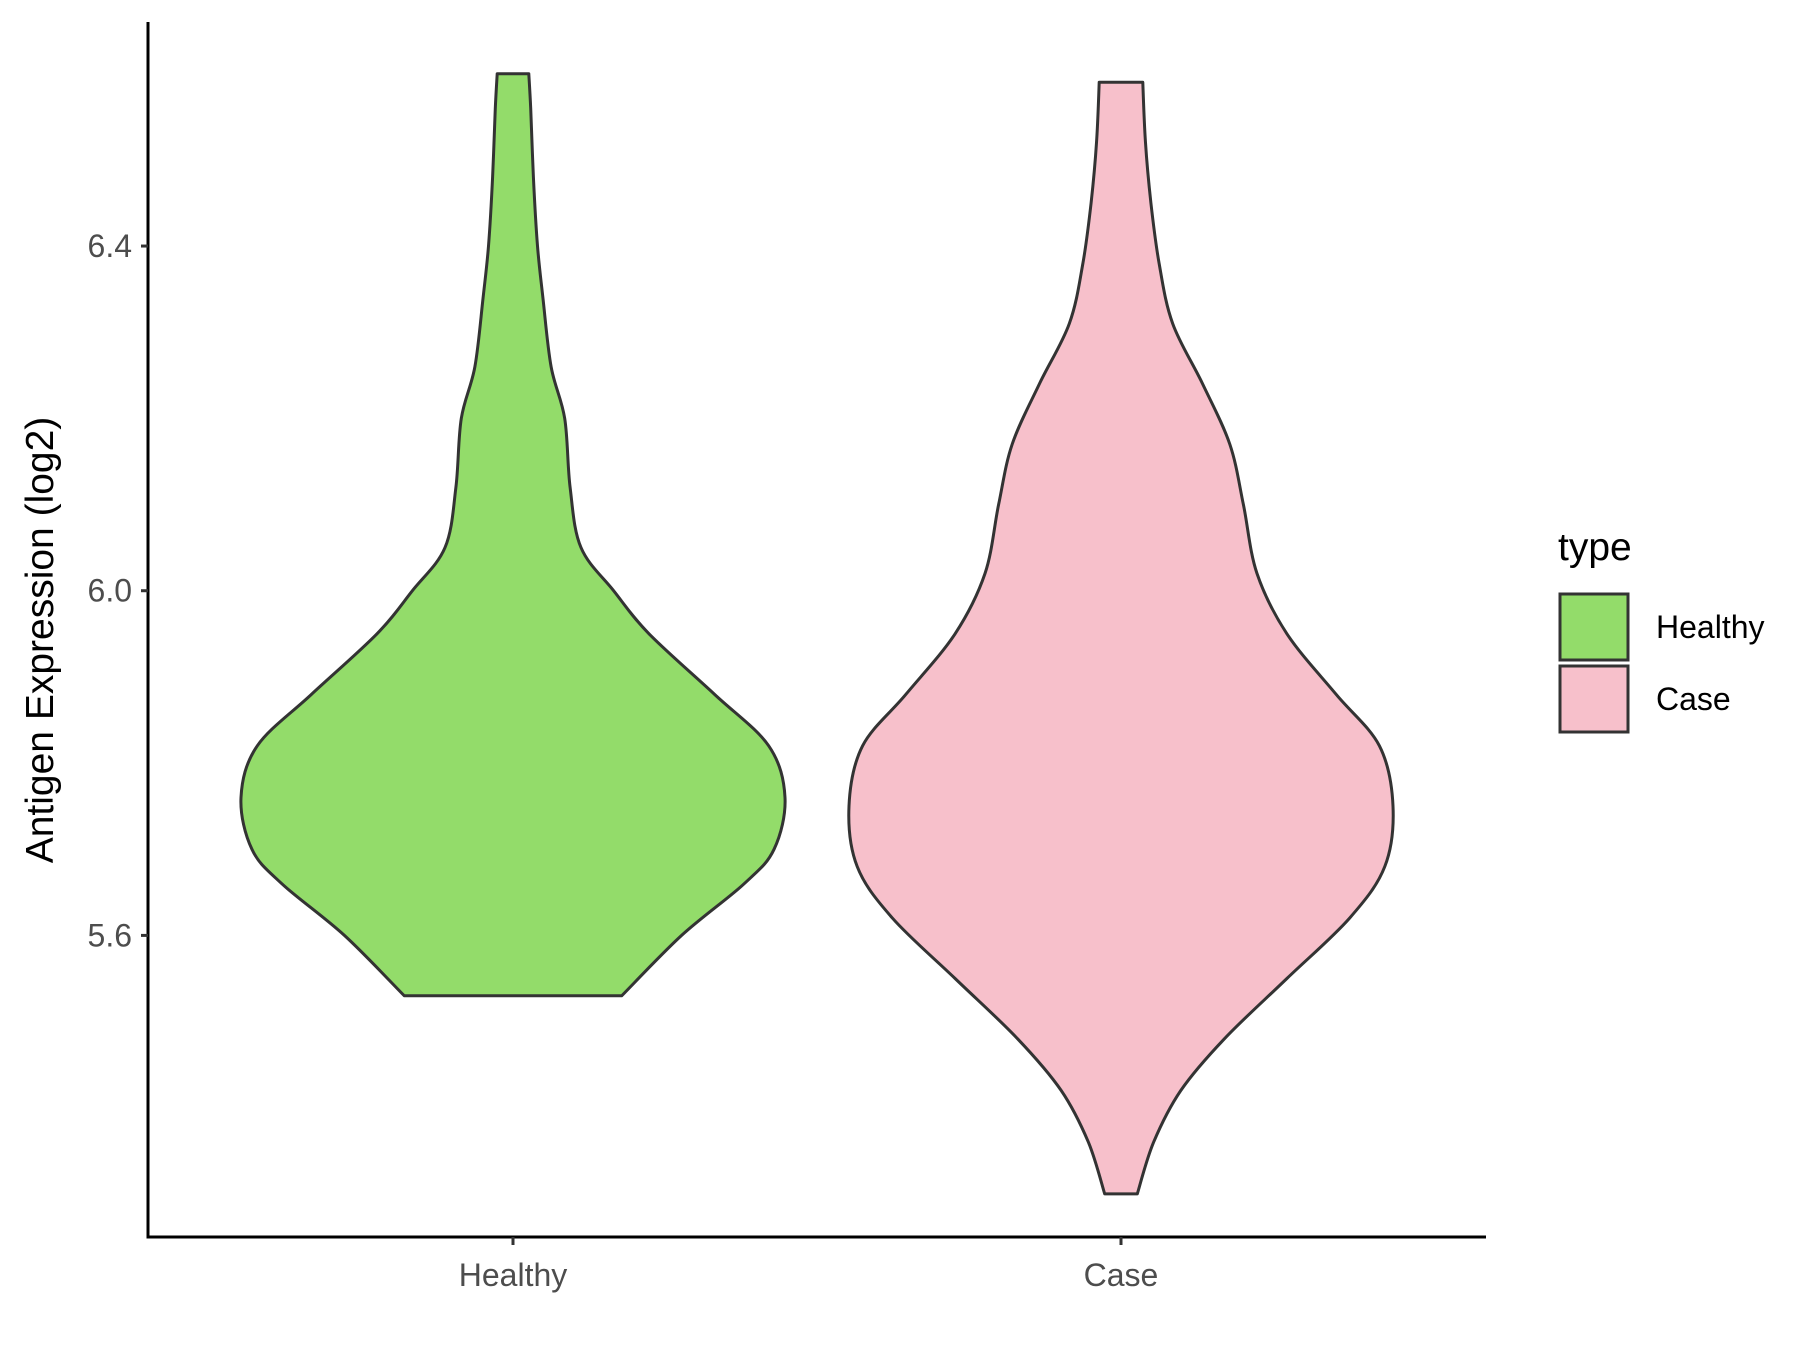 The image size is (1800, 1350). I want to click on legend: type Healthy Case, so click(1661, 630).